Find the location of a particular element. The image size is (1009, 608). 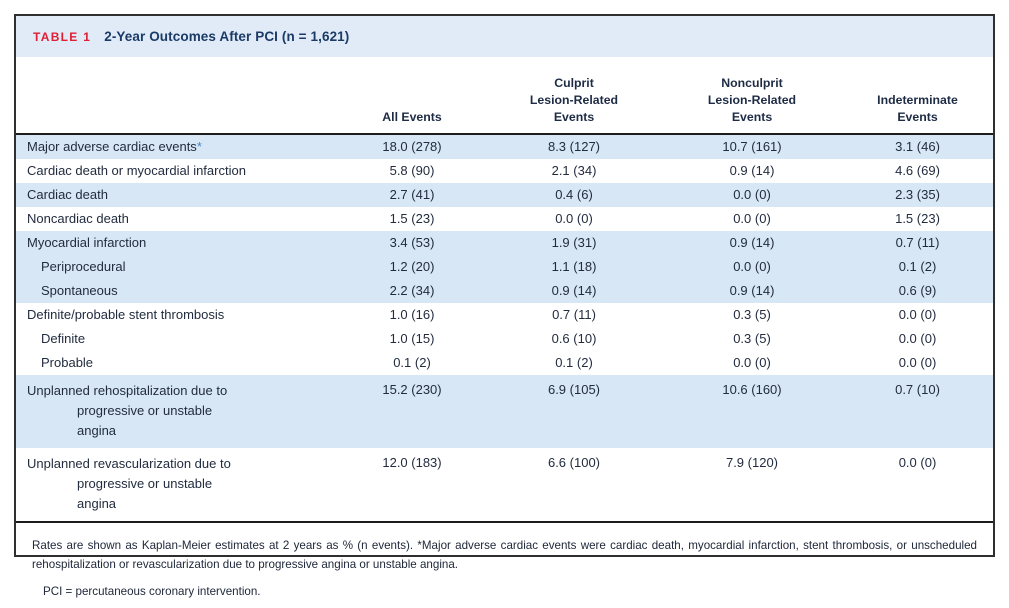

cell: 3.4 (53) is located at coordinates (412, 243).